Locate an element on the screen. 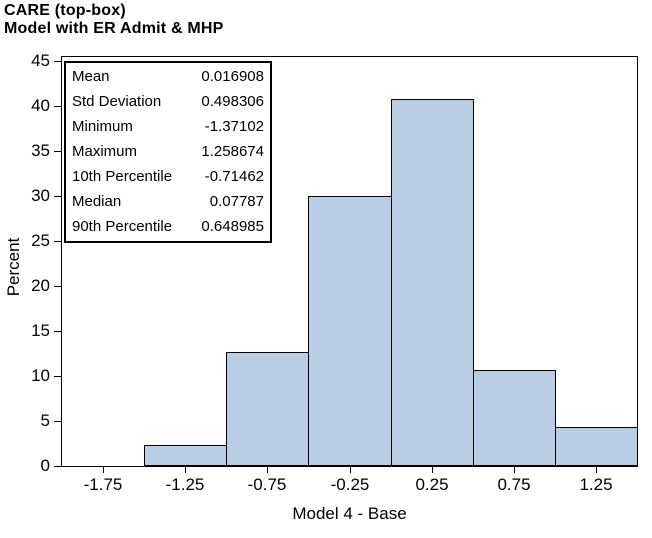 The width and height of the screenshot is (652, 538). y-tick-label: 10 is located at coordinates (40, 375).